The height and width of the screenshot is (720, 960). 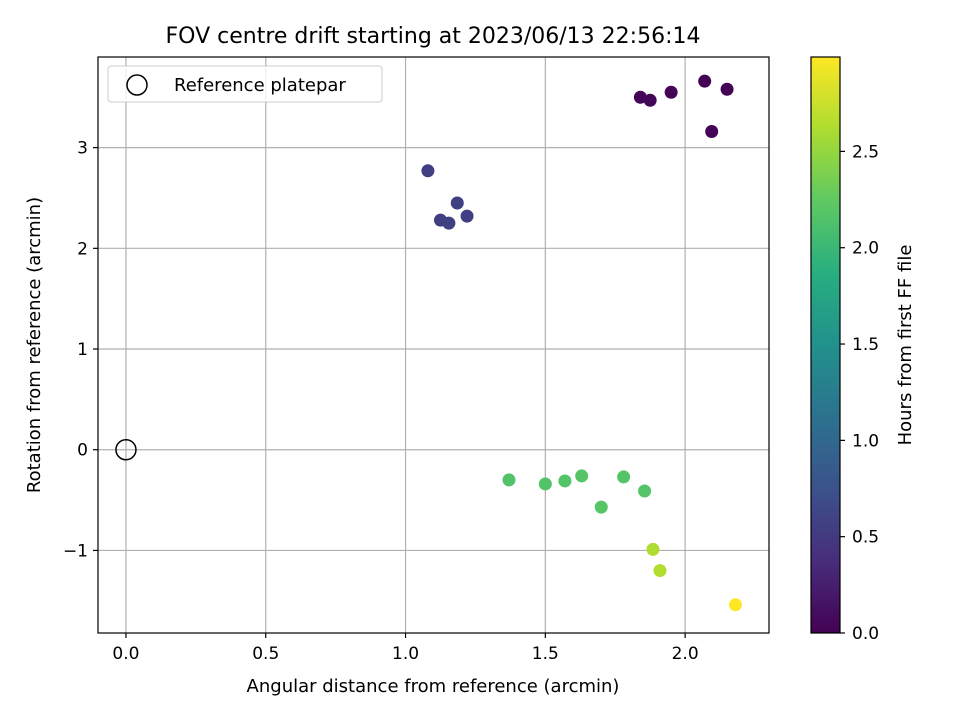 I want to click on colorbar-tick-label: 1.0, so click(x=865, y=441).